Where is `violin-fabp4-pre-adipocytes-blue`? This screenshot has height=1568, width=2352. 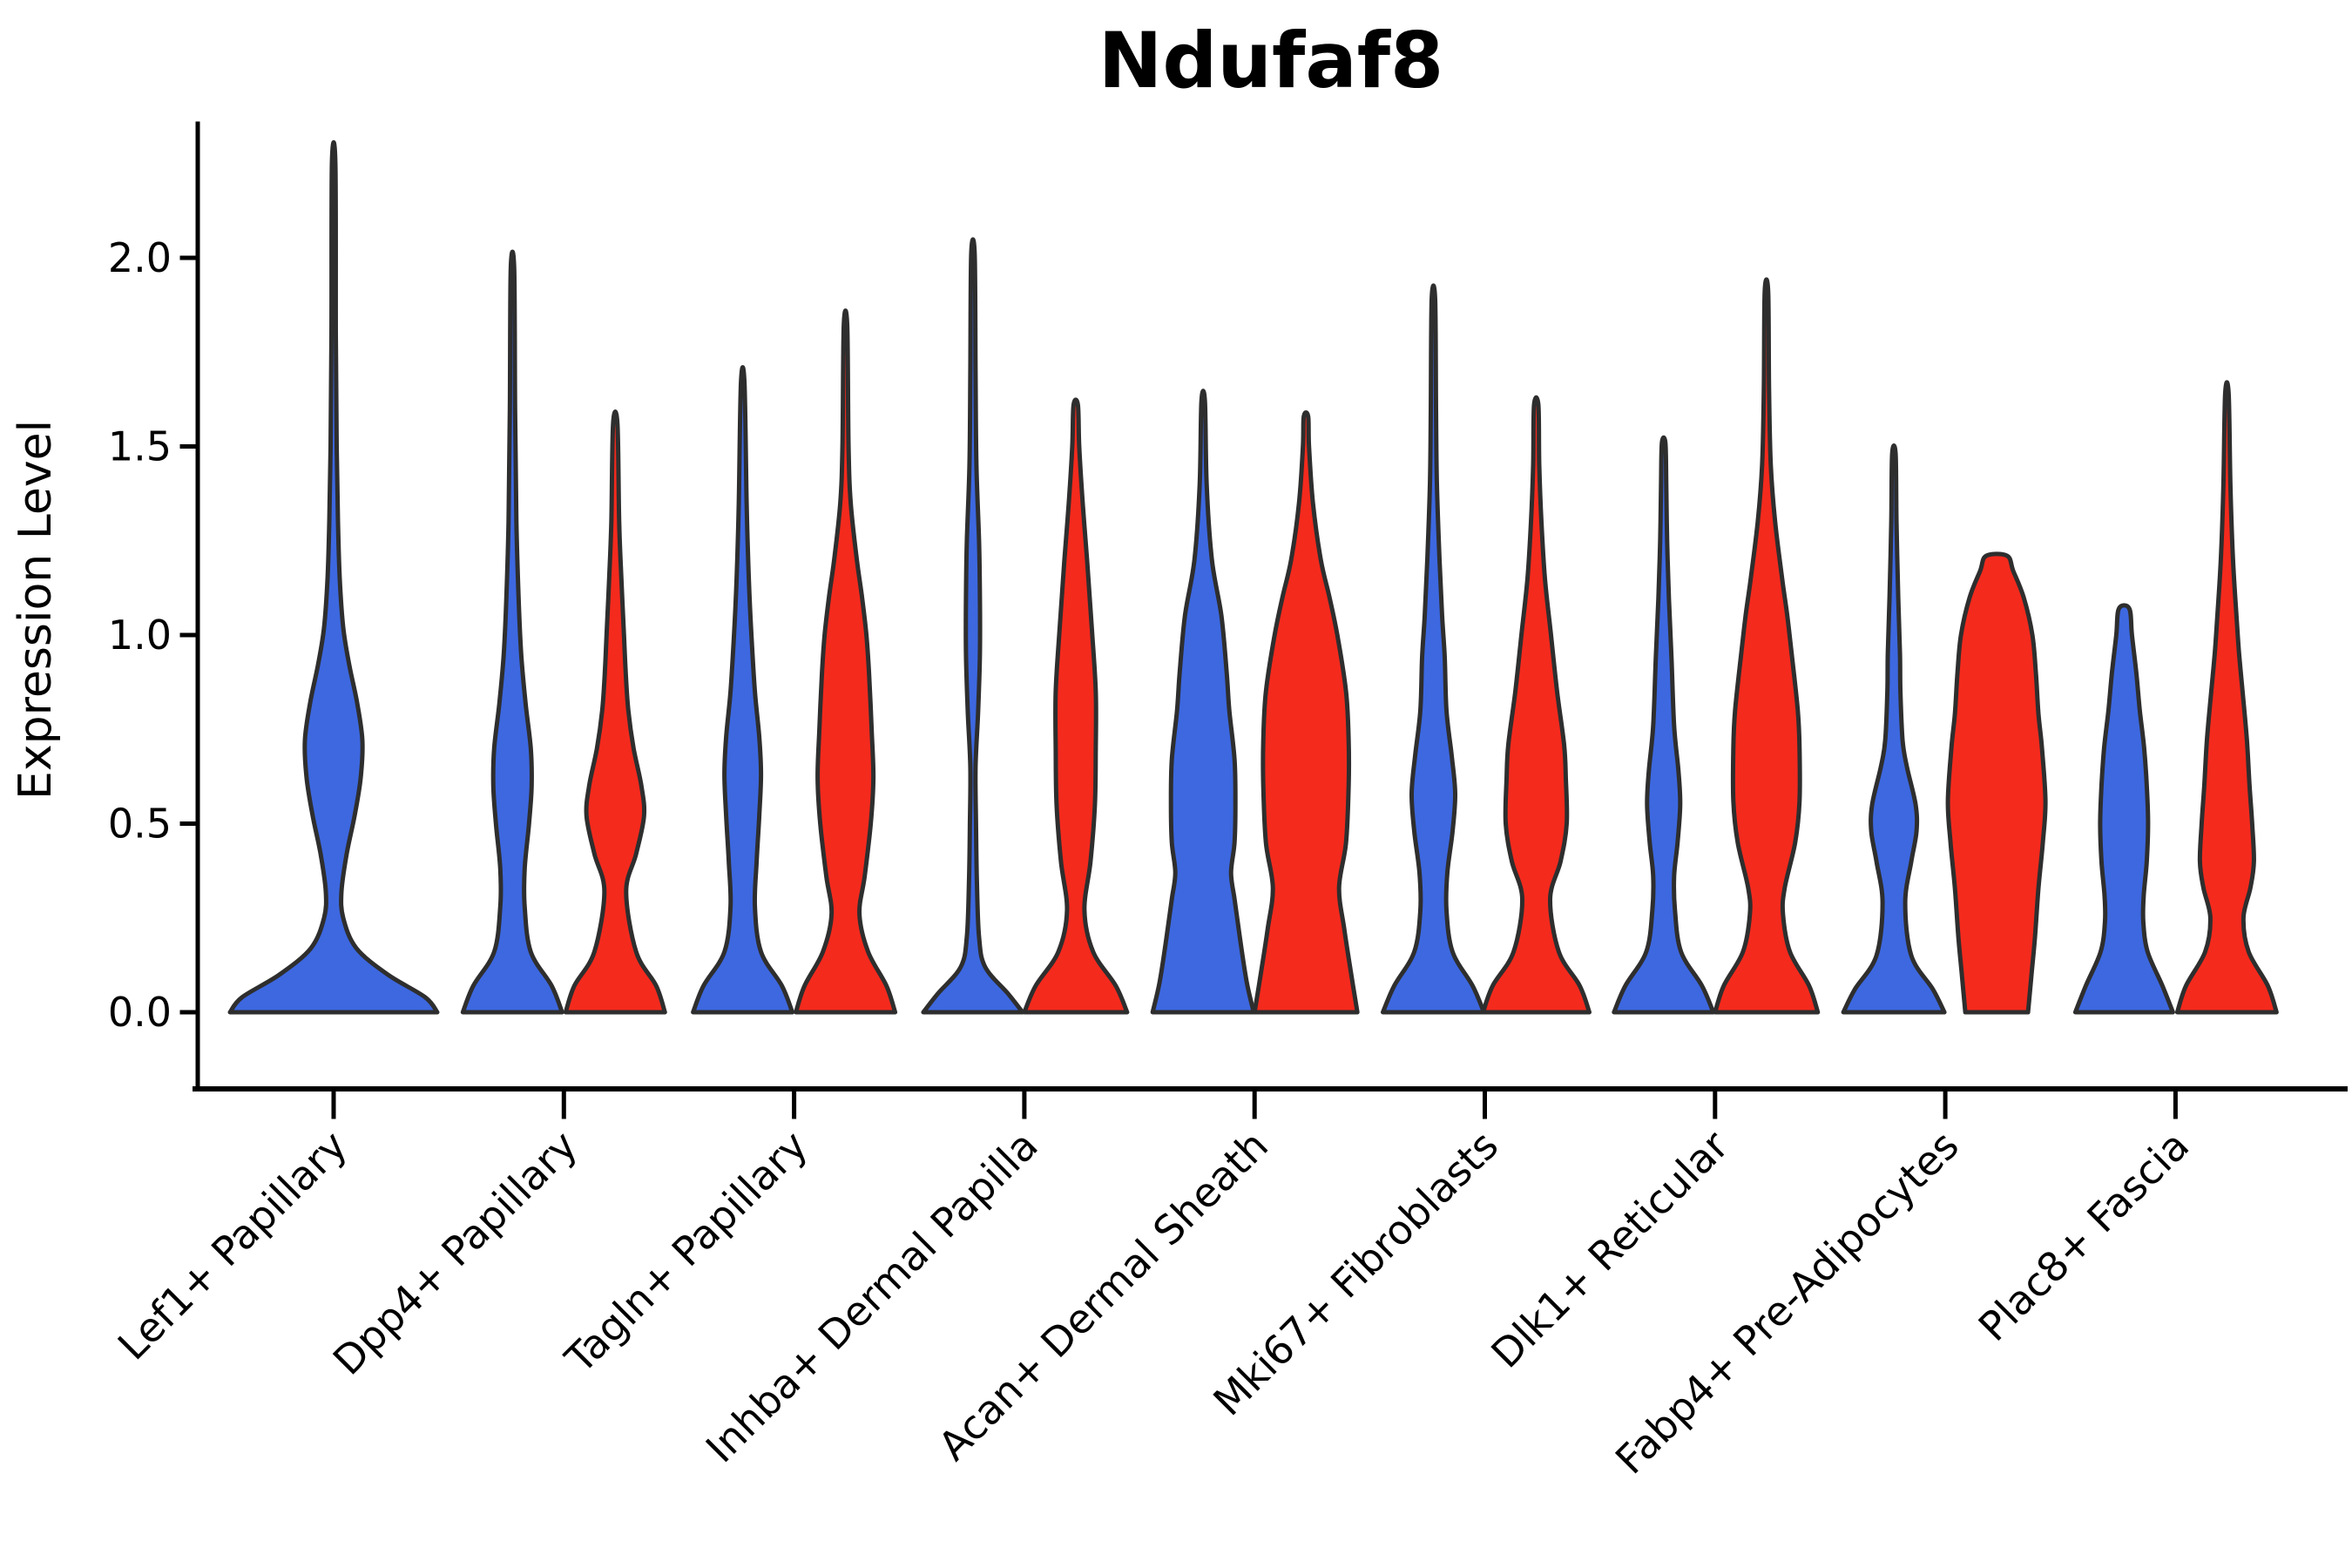
violin-fabp4-pre-adipocytes-blue is located at coordinates (1894, 729).